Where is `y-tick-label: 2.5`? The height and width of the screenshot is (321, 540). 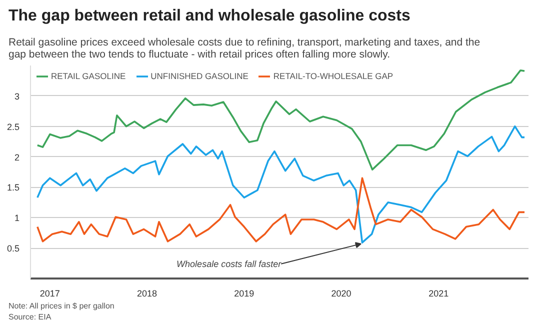
y-tick-label: 2.5 is located at coordinates (13, 127).